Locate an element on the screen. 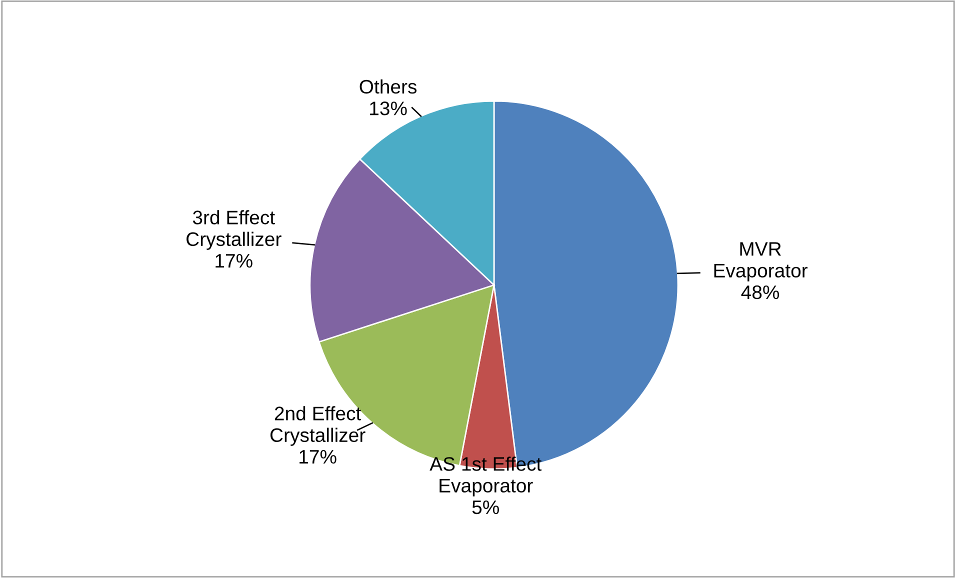 Image resolution: width=956 pixels, height=578 pixels. data-label: 48% is located at coordinates (760, 292).